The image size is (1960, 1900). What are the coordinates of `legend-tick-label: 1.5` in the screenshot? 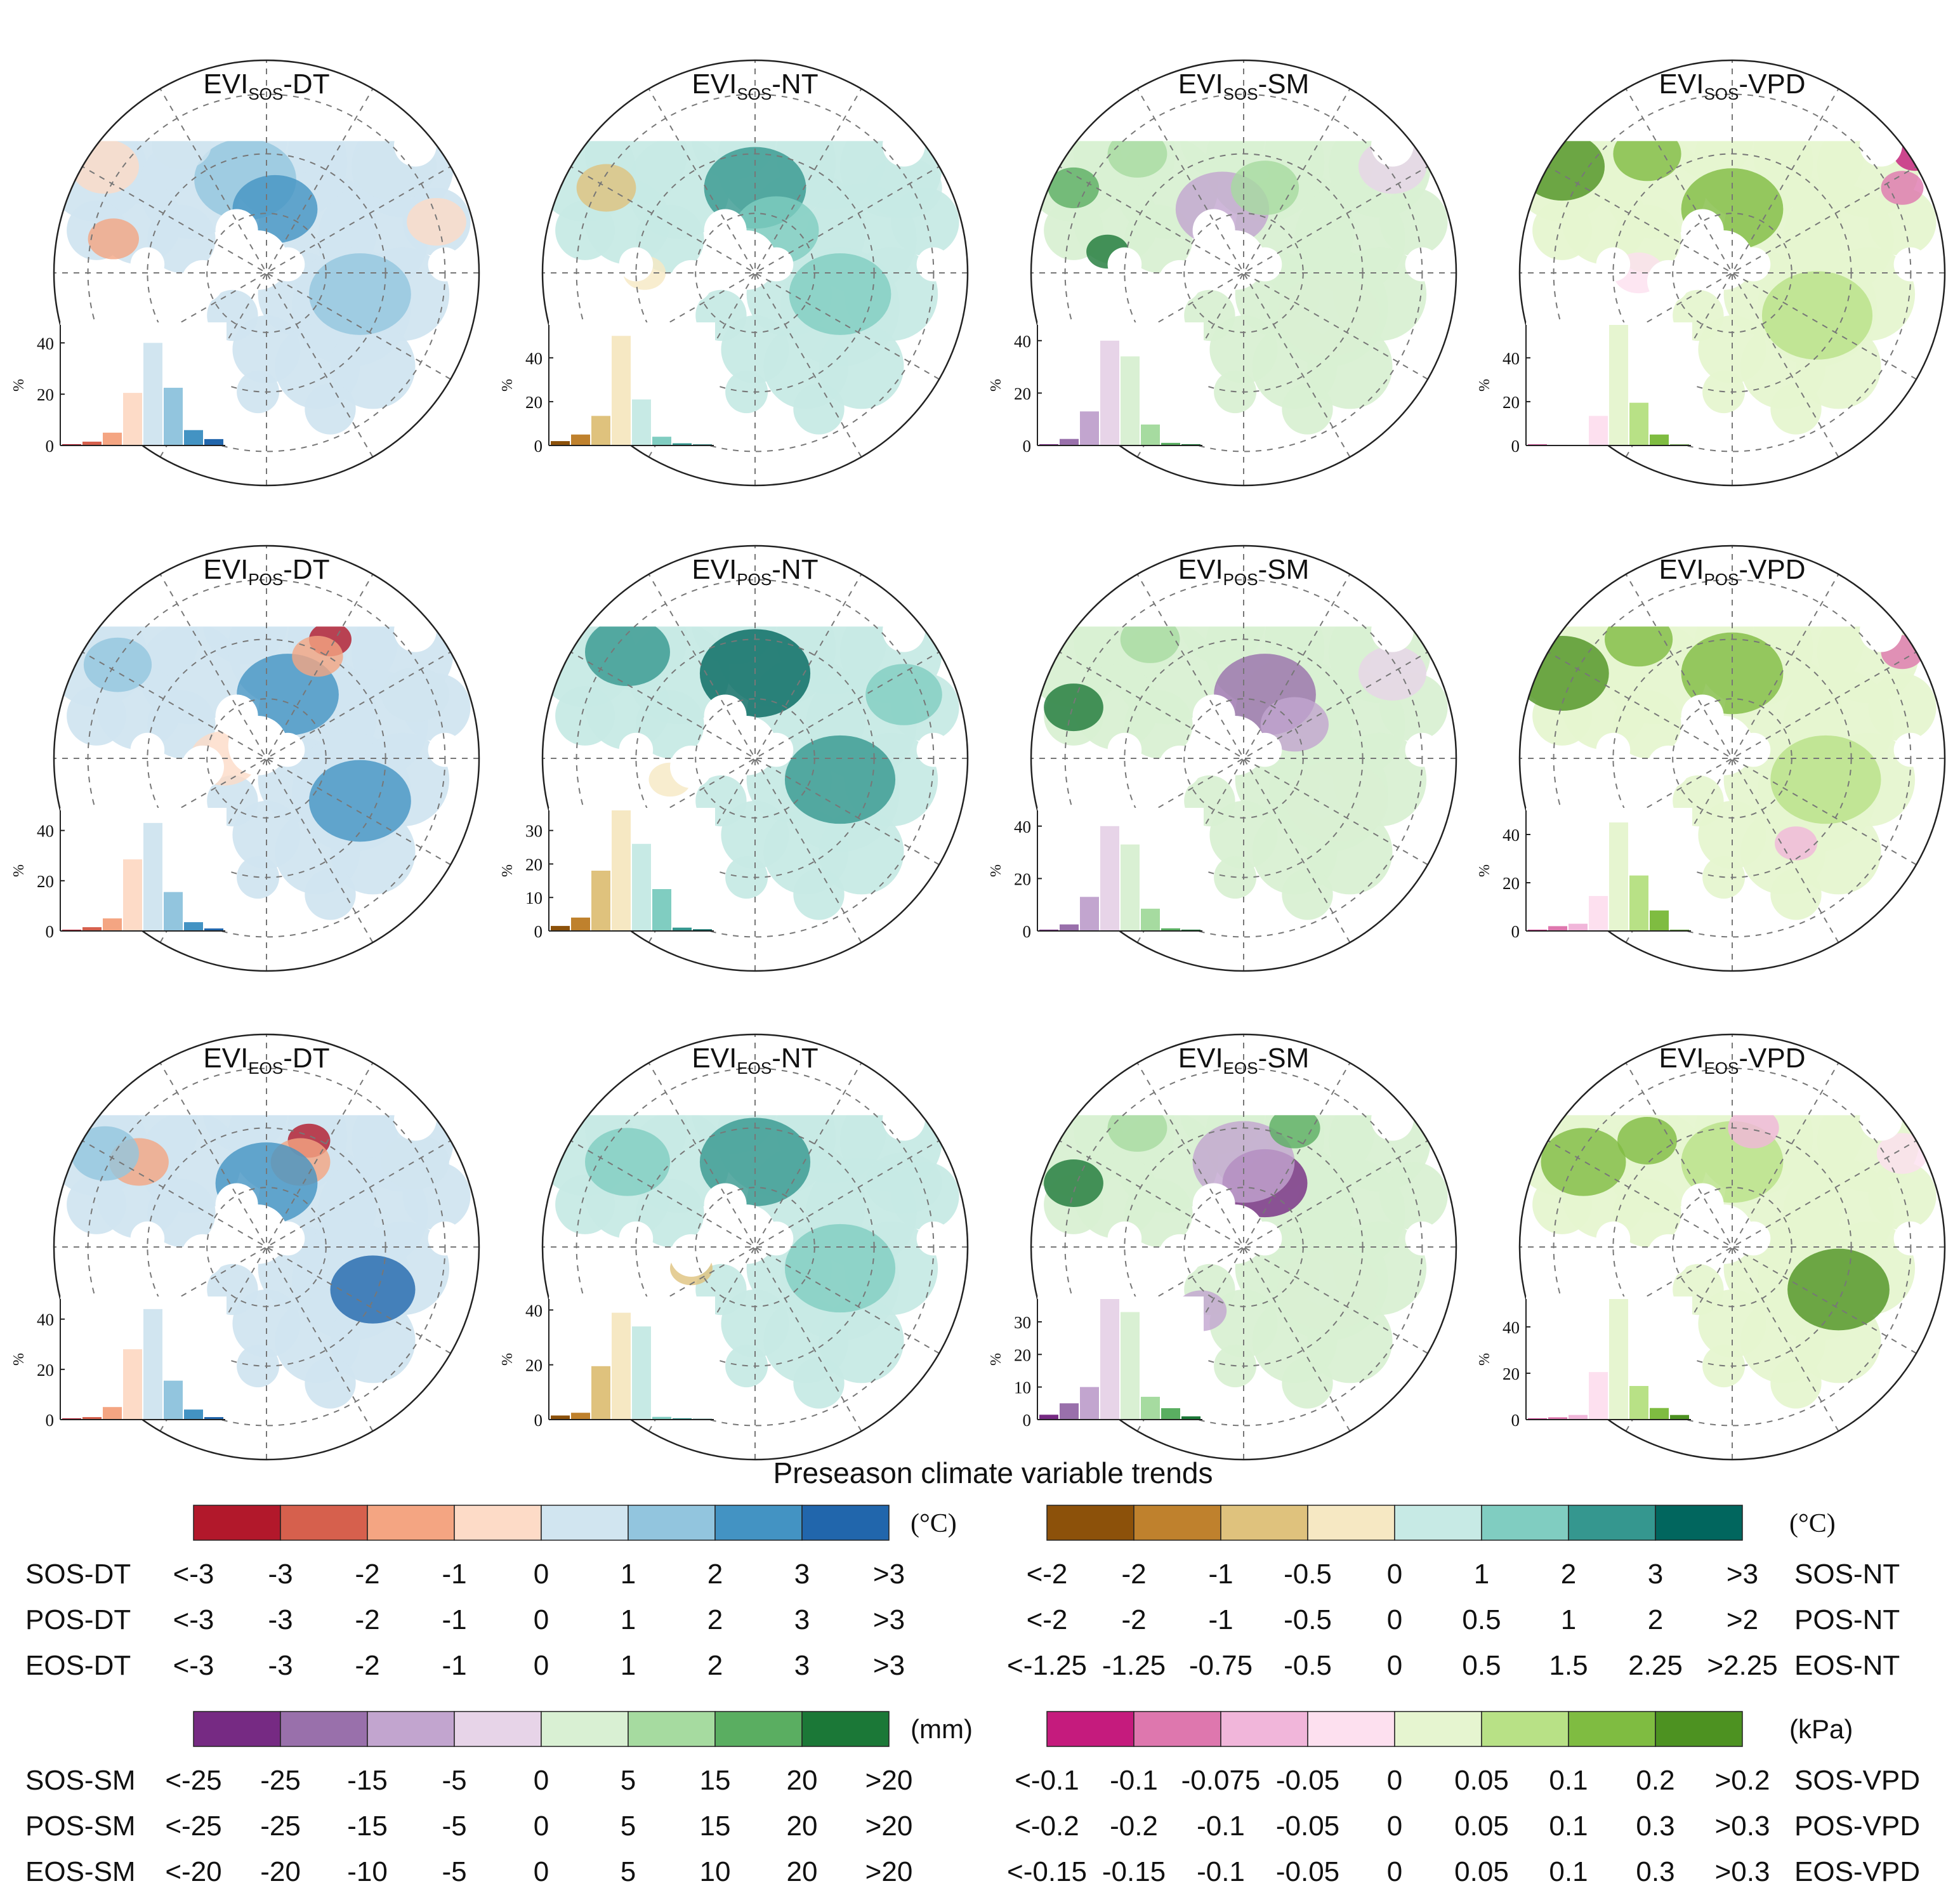 It's located at (1568, 1666).